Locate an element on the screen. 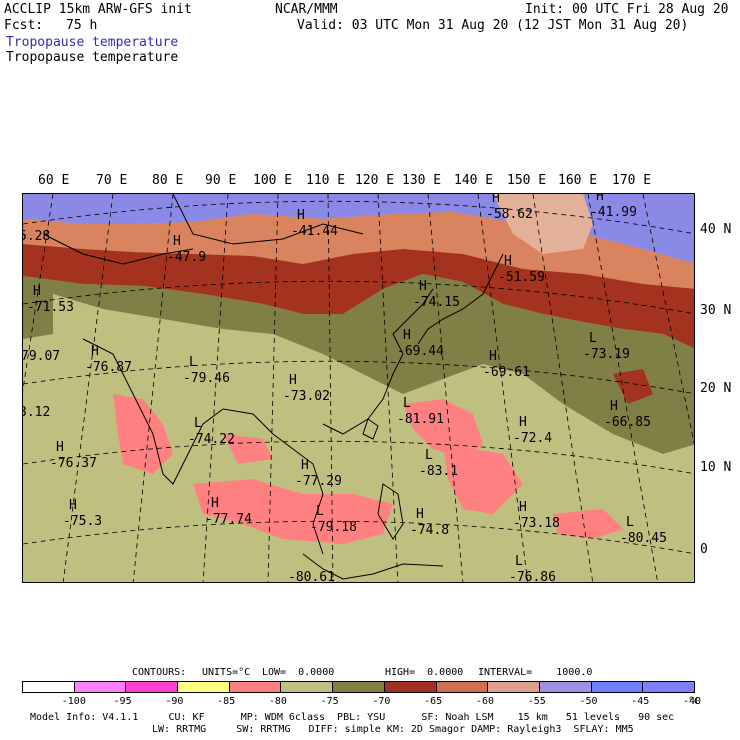 The image size is (740, 740). lon-label: 150 E is located at coordinates (527, 180).